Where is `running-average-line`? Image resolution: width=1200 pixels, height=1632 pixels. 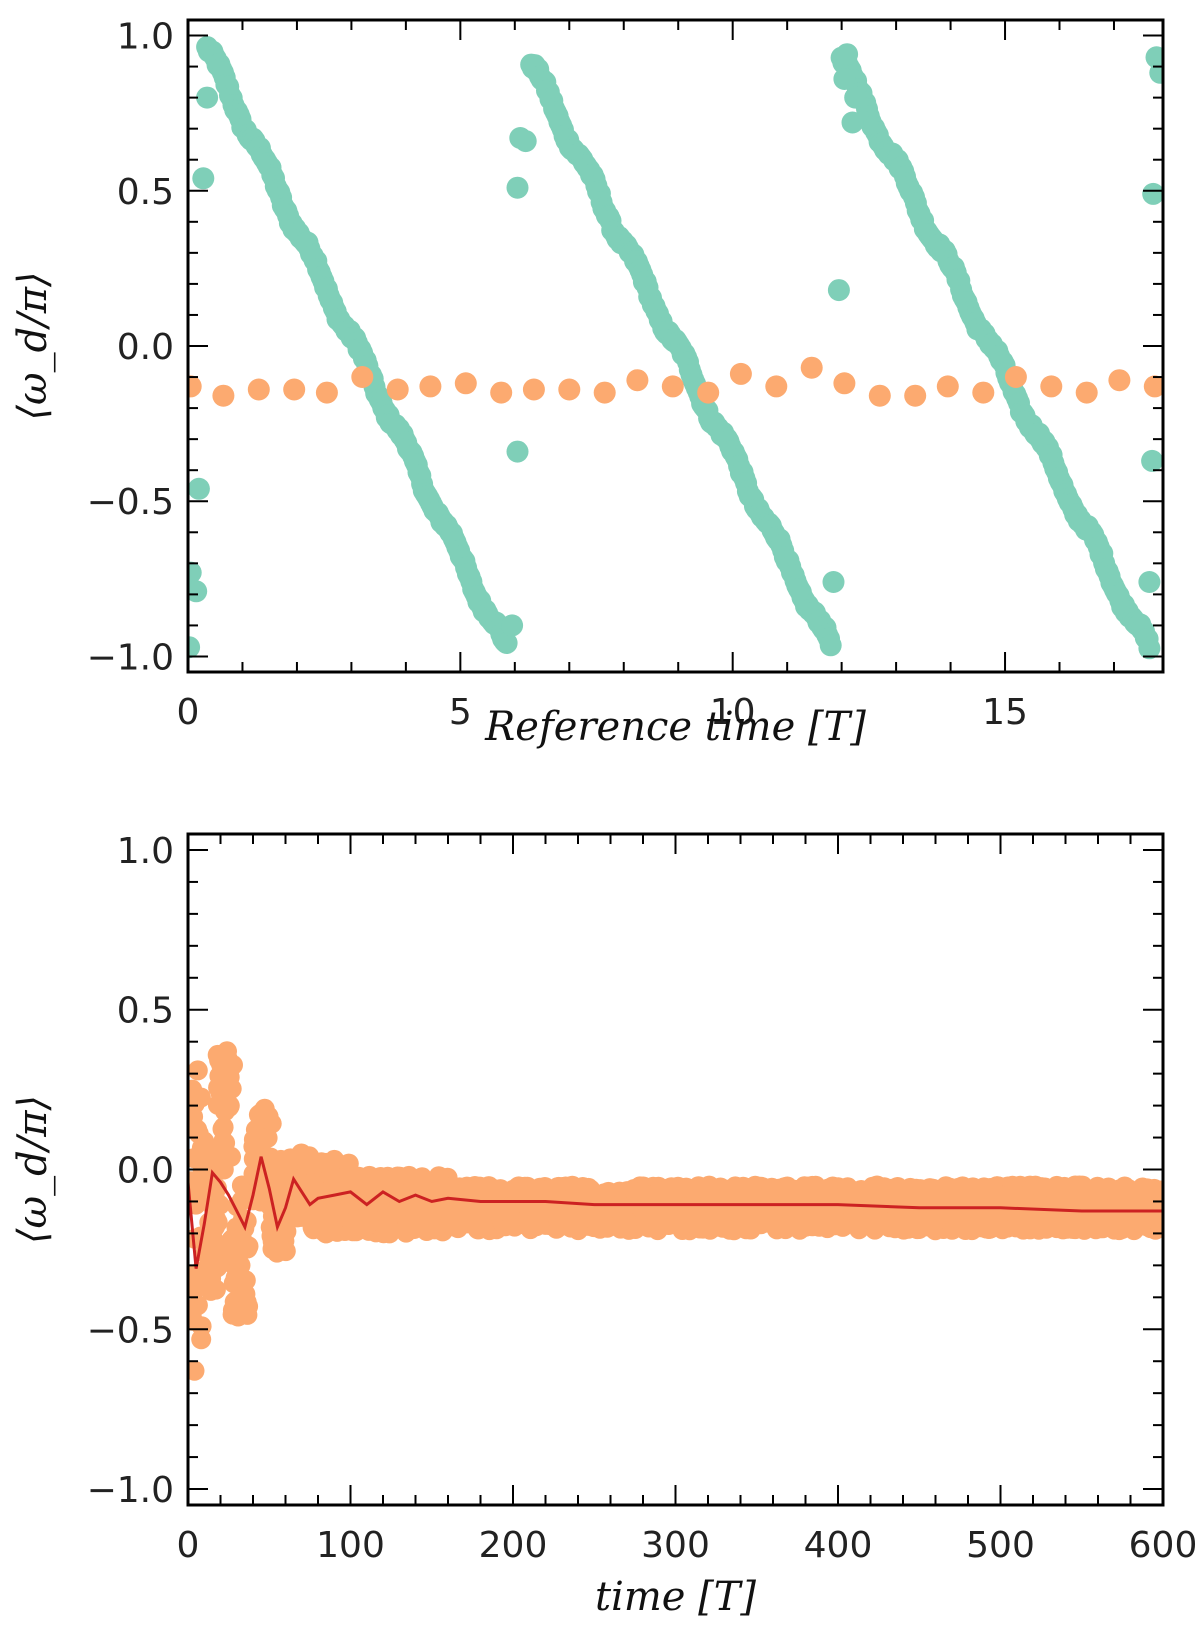 running-average-line is located at coordinates (675, 1212).